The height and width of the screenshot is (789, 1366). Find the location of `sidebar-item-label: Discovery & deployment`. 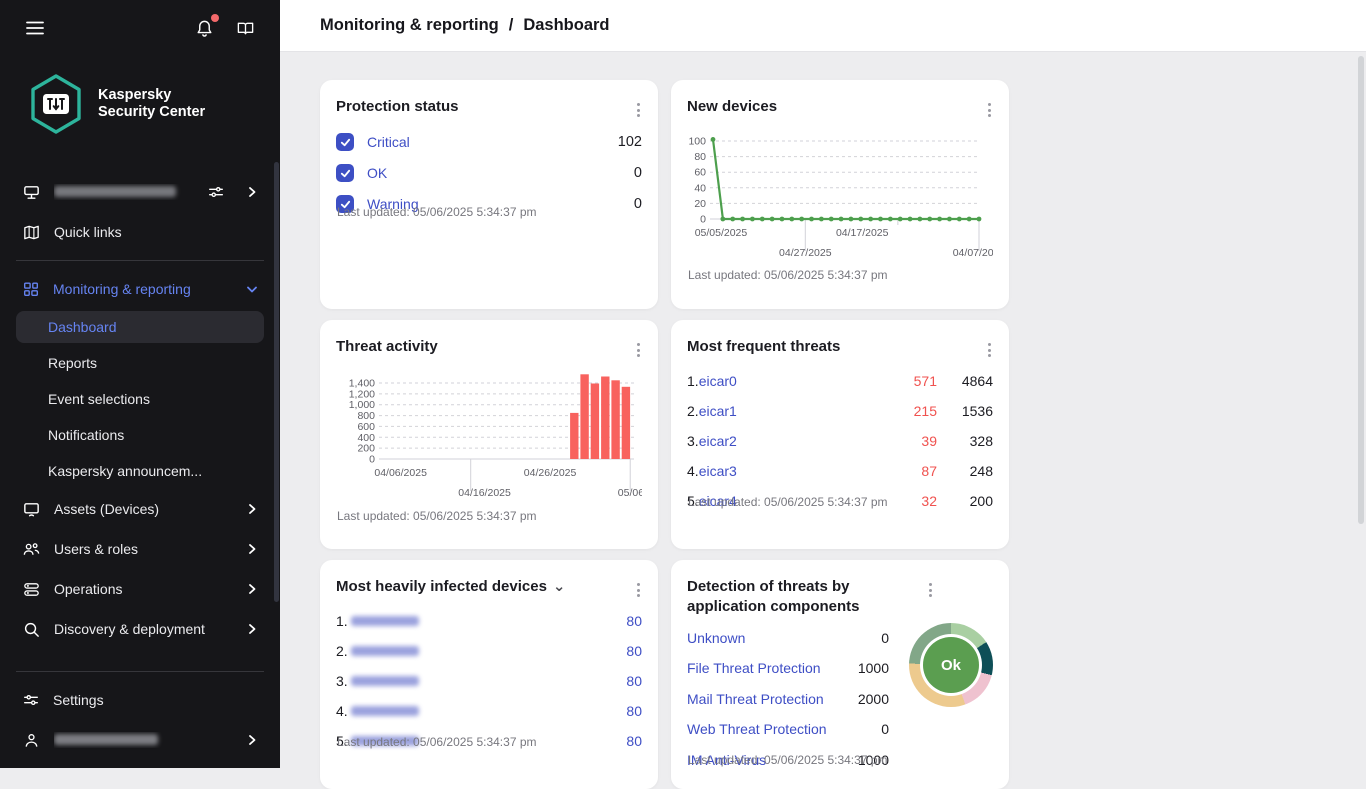

sidebar-item-label: Discovery & deployment is located at coordinates (129, 629).